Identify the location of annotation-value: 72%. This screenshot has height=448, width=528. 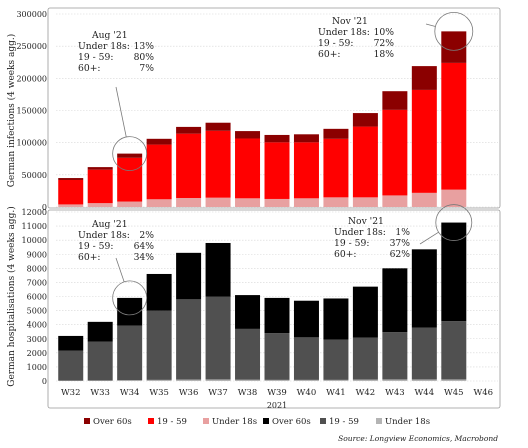
(384, 43).